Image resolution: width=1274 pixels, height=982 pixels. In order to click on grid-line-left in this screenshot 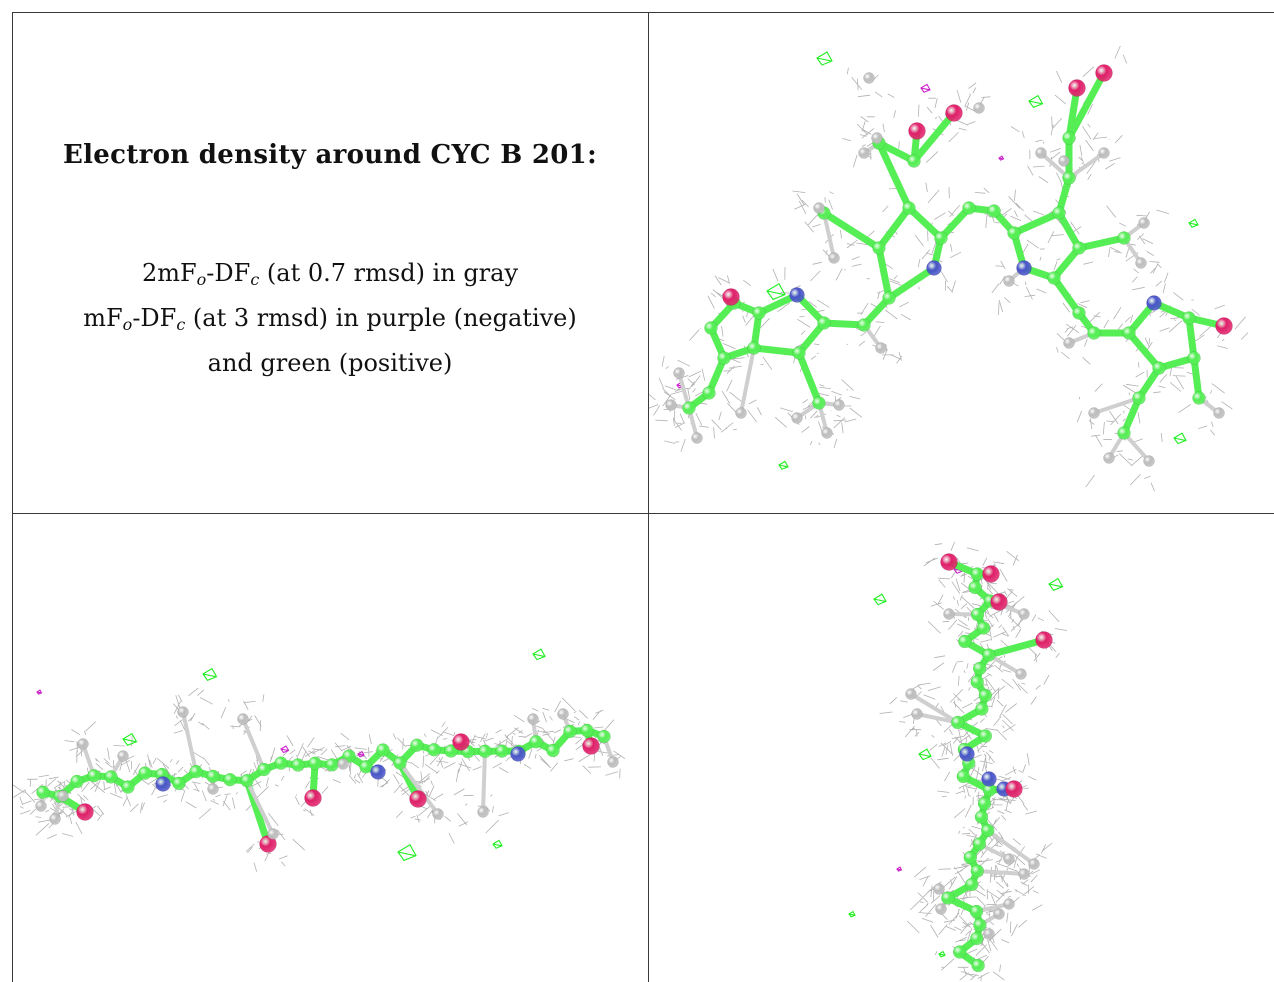, I will do `click(12, 497)`.